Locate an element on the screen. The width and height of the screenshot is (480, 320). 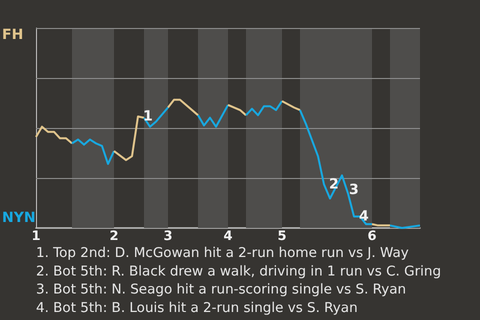
x-tick-label: 4 is located at coordinates (228, 236).